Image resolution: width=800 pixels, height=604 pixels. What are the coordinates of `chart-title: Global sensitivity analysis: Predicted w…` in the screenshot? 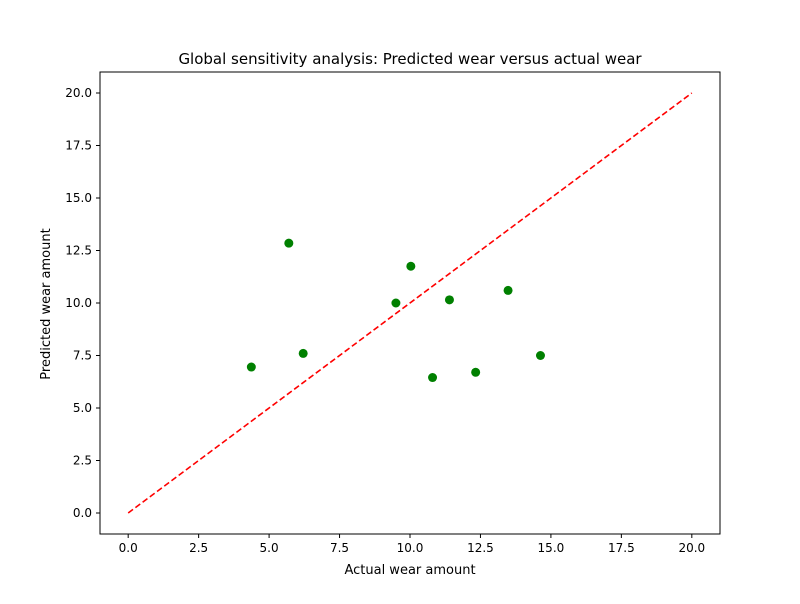 It's located at (410, 59).